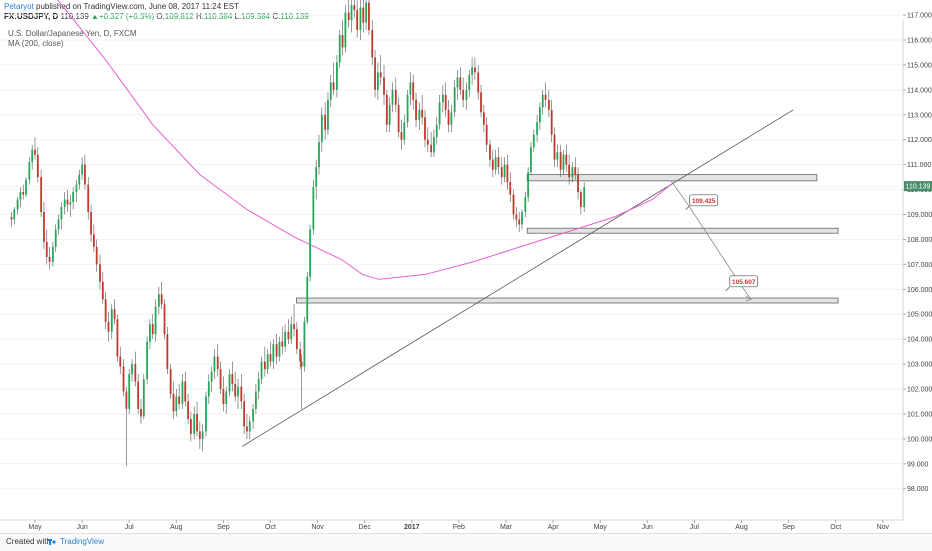  Describe the element at coordinates (919, 340) in the screenshot. I see `y-tick-label: 104.000` at that location.